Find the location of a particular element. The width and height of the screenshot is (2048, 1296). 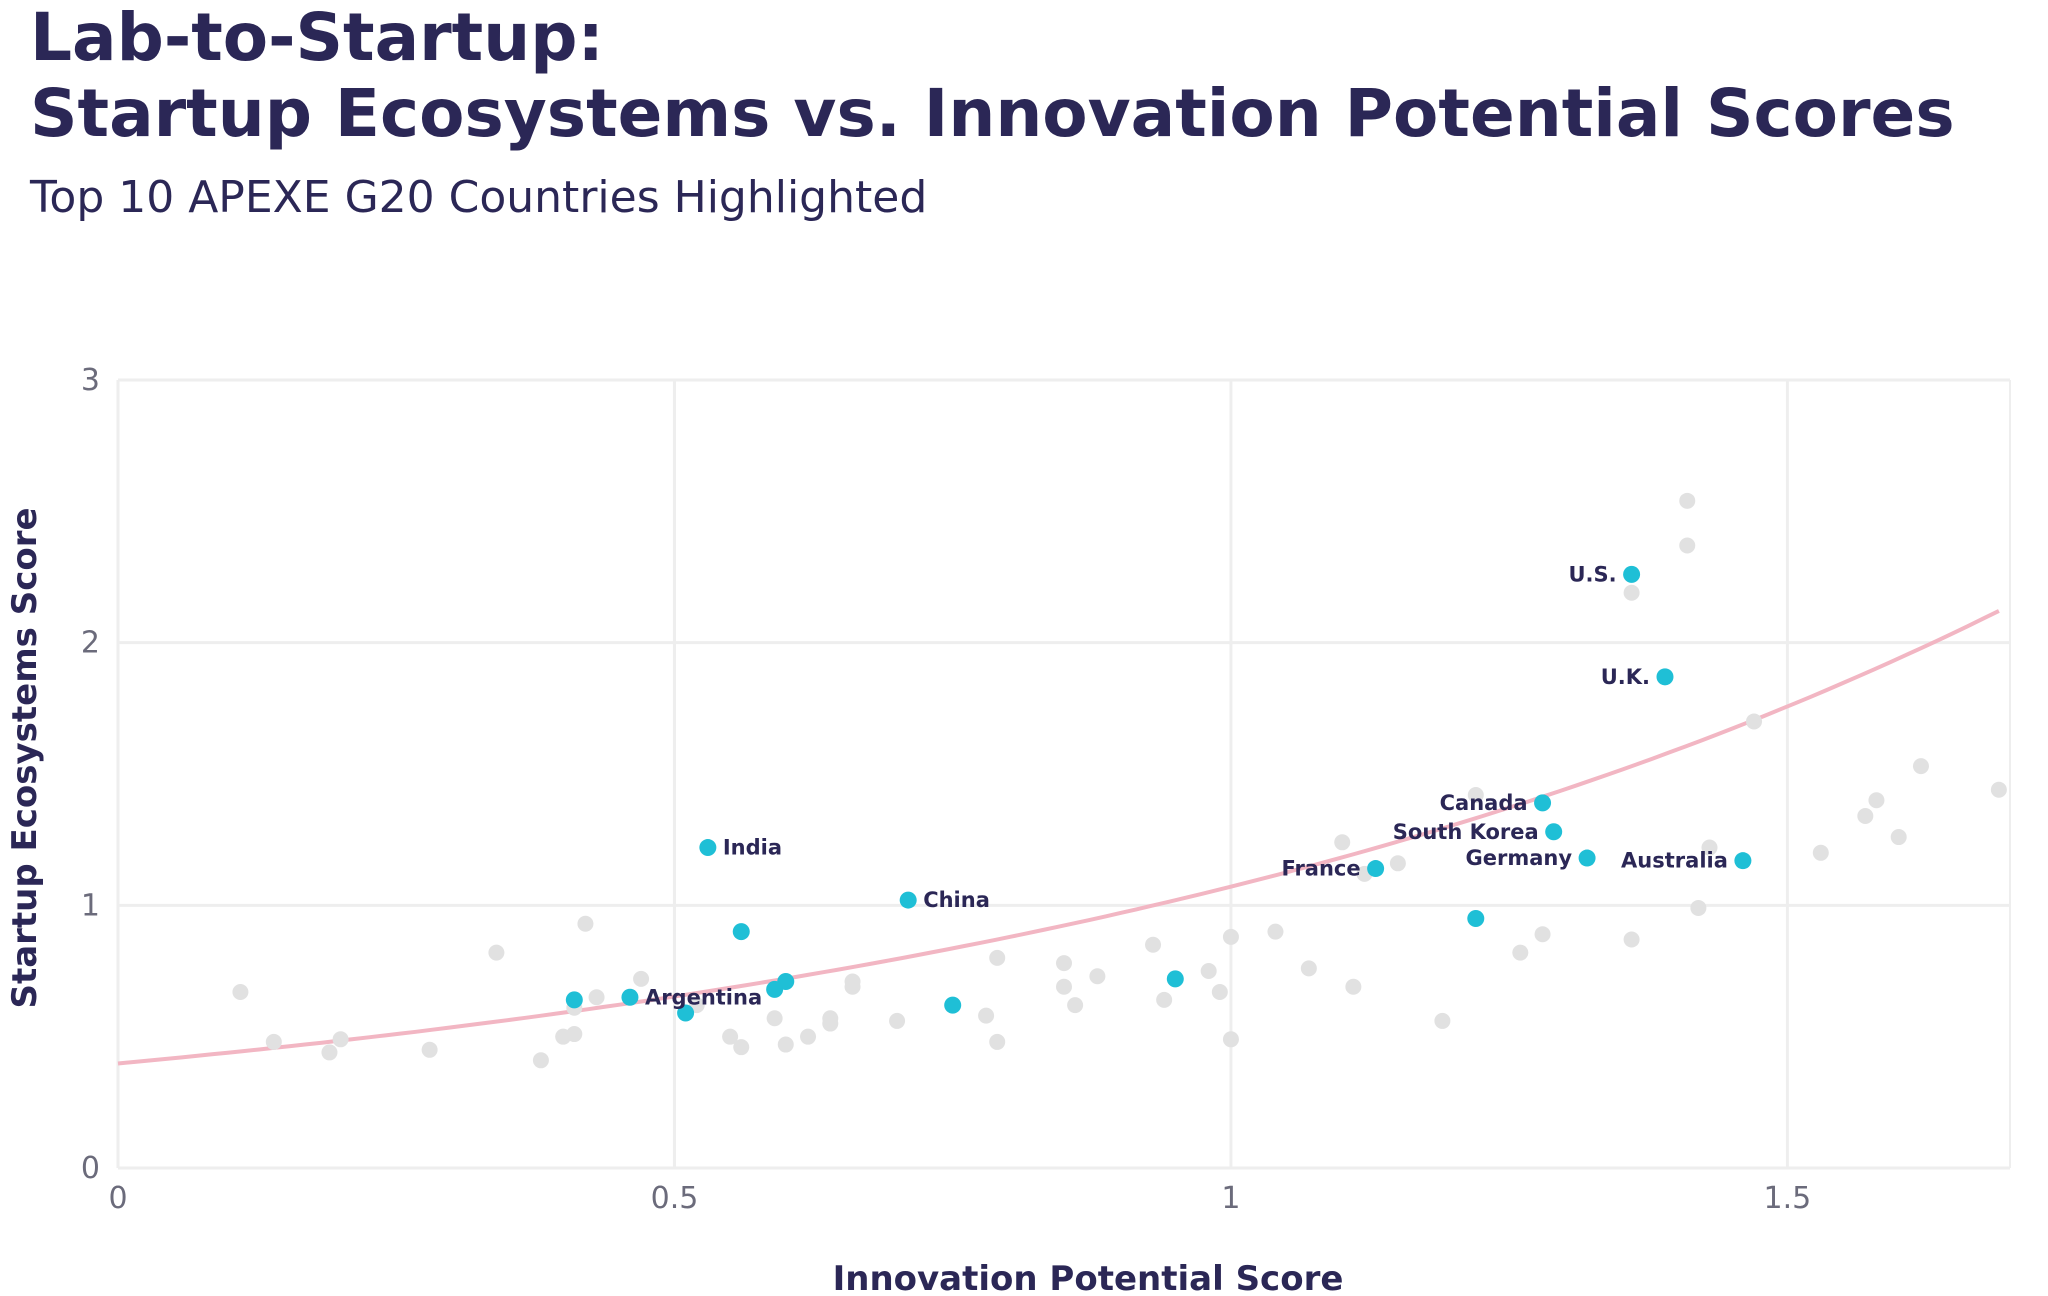

chart-title-line-1: Lab-to-Startup: is located at coordinates (317, 38).